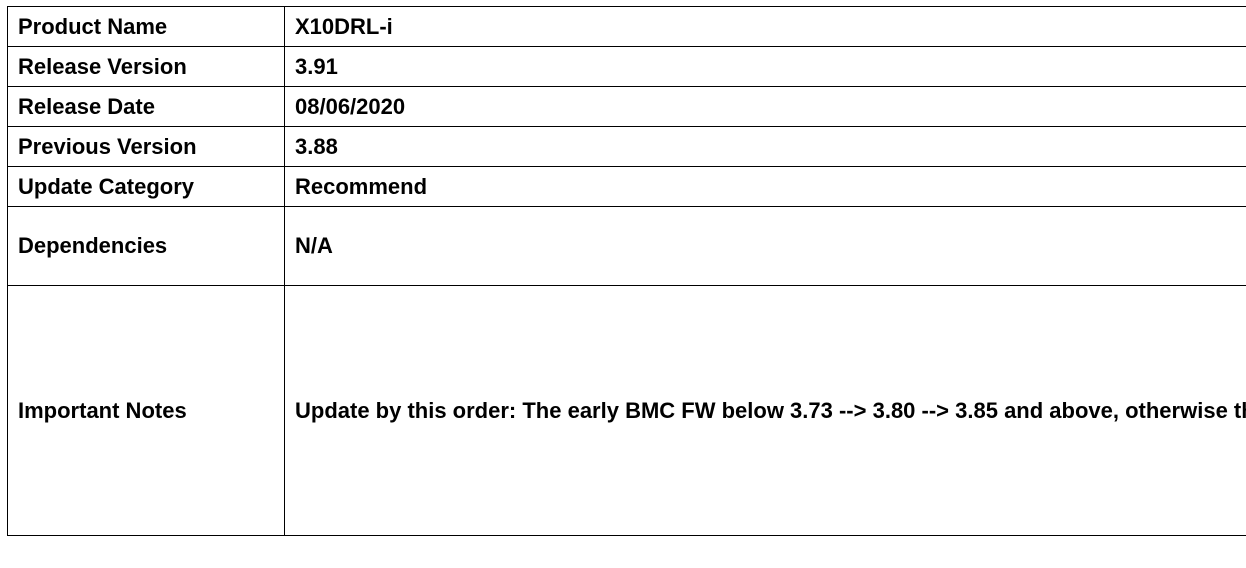 This screenshot has height=568, width=1246. Describe the element at coordinates (765, 26) in the screenshot. I see `value-product-name: X10DRL-i` at that location.